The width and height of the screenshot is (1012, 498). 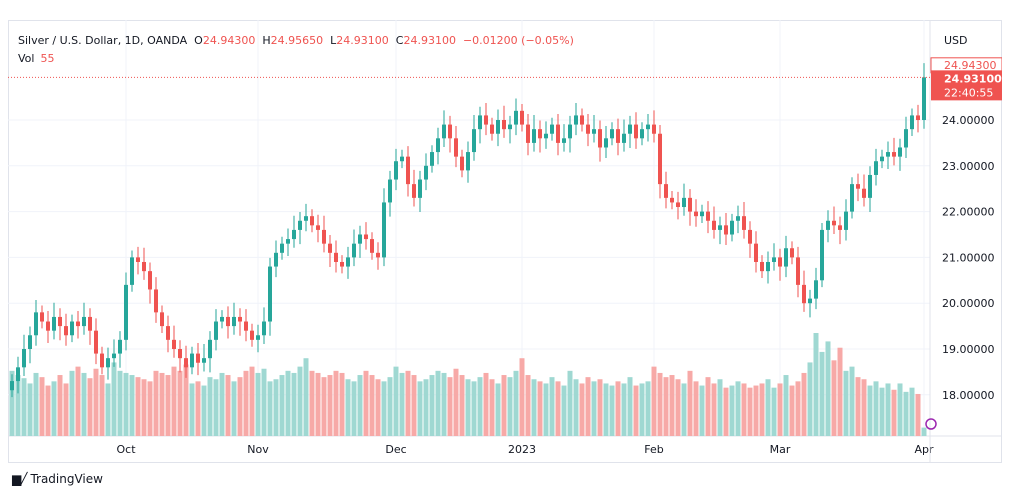 I want to click on y-tick-label: 22.00000, so click(x=968, y=212).